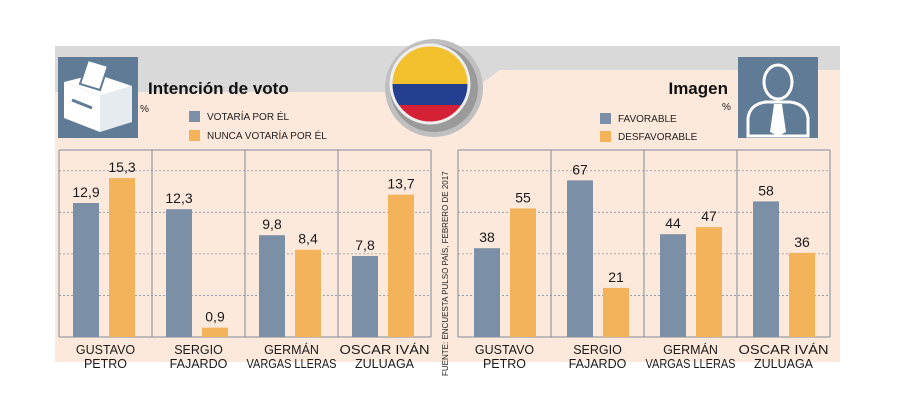 The image size is (900, 413). What do you see at coordinates (258, 126) in the screenshot?
I see `legend-left: VOTARÍA POR ÉL NUNCA VOTARÍA POR ÉL` at bounding box center [258, 126].